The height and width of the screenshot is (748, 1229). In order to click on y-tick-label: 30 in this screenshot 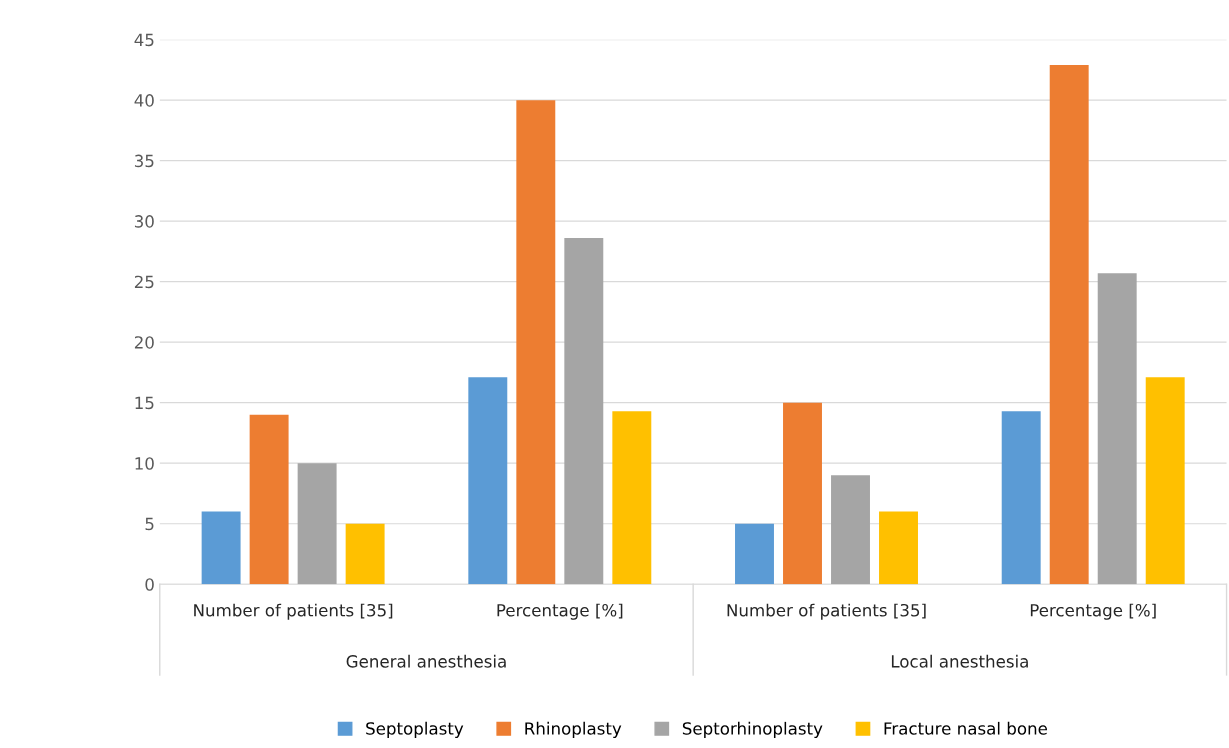, I will do `click(144, 221)`.